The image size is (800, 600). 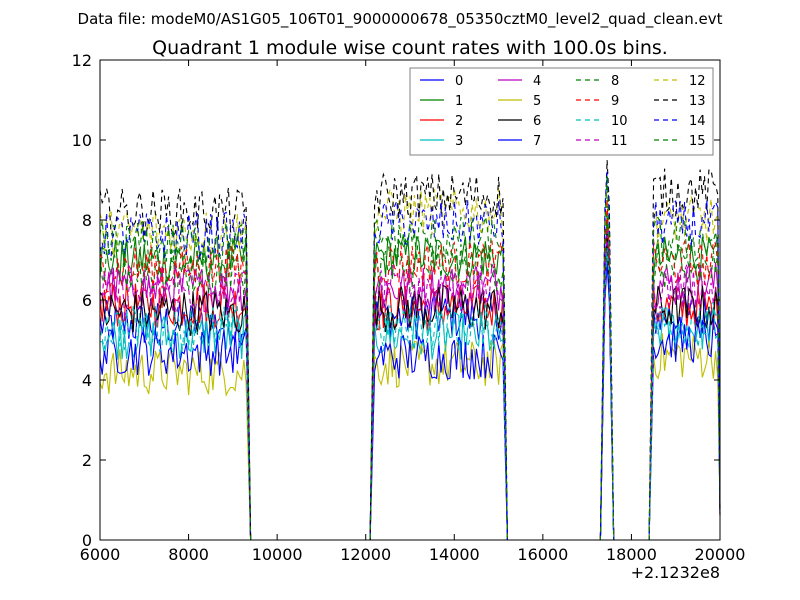 I want to click on x-offset-label: +2.1232e8, so click(x=675, y=572).